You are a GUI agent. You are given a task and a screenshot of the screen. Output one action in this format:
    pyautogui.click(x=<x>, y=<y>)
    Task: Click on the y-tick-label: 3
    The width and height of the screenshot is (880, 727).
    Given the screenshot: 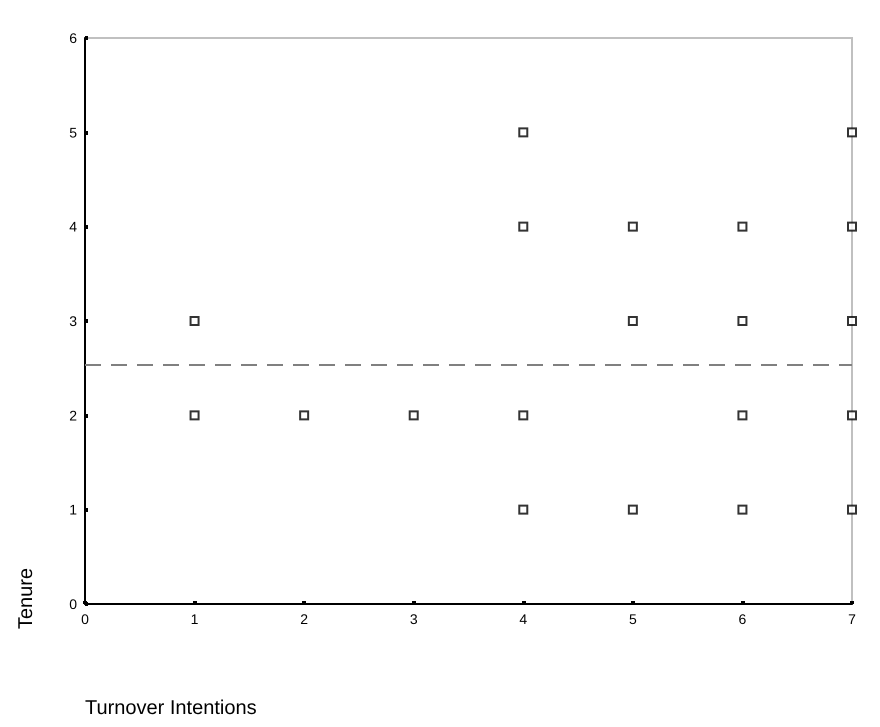 What is the action you would take?
    pyautogui.click(x=73, y=321)
    